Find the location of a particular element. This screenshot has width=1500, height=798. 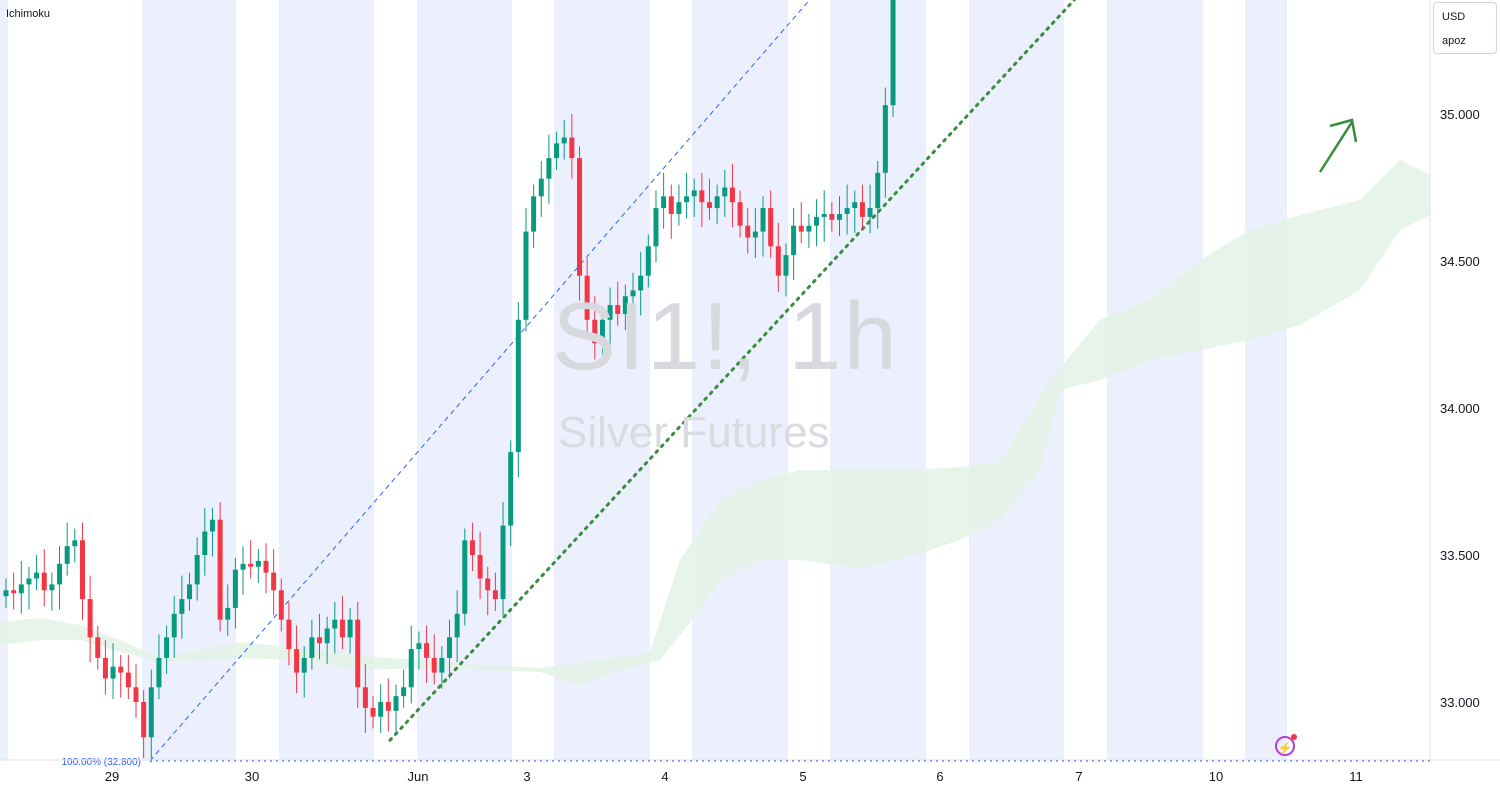

x-tick-label: 10 is located at coordinates (1216, 776).